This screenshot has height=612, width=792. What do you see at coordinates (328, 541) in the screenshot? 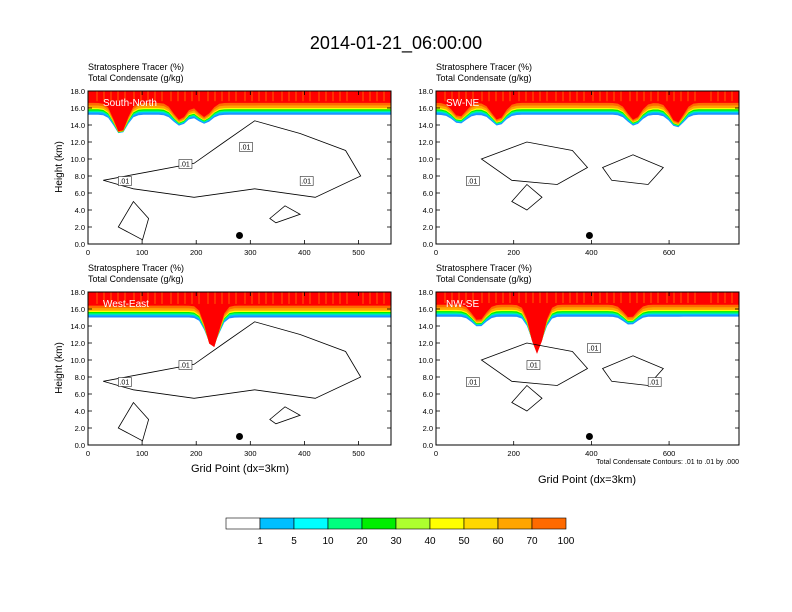
I see `colorbar-label: 10` at bounding box center [328, 541].